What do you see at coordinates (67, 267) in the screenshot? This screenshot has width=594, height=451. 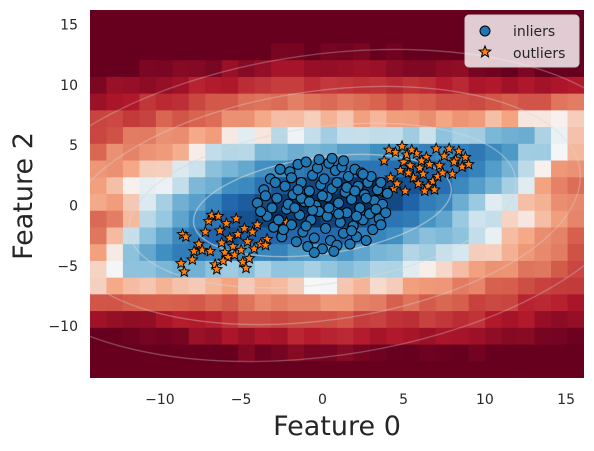 I see `y-tick-label: −5` at bounding box center [67, 267].